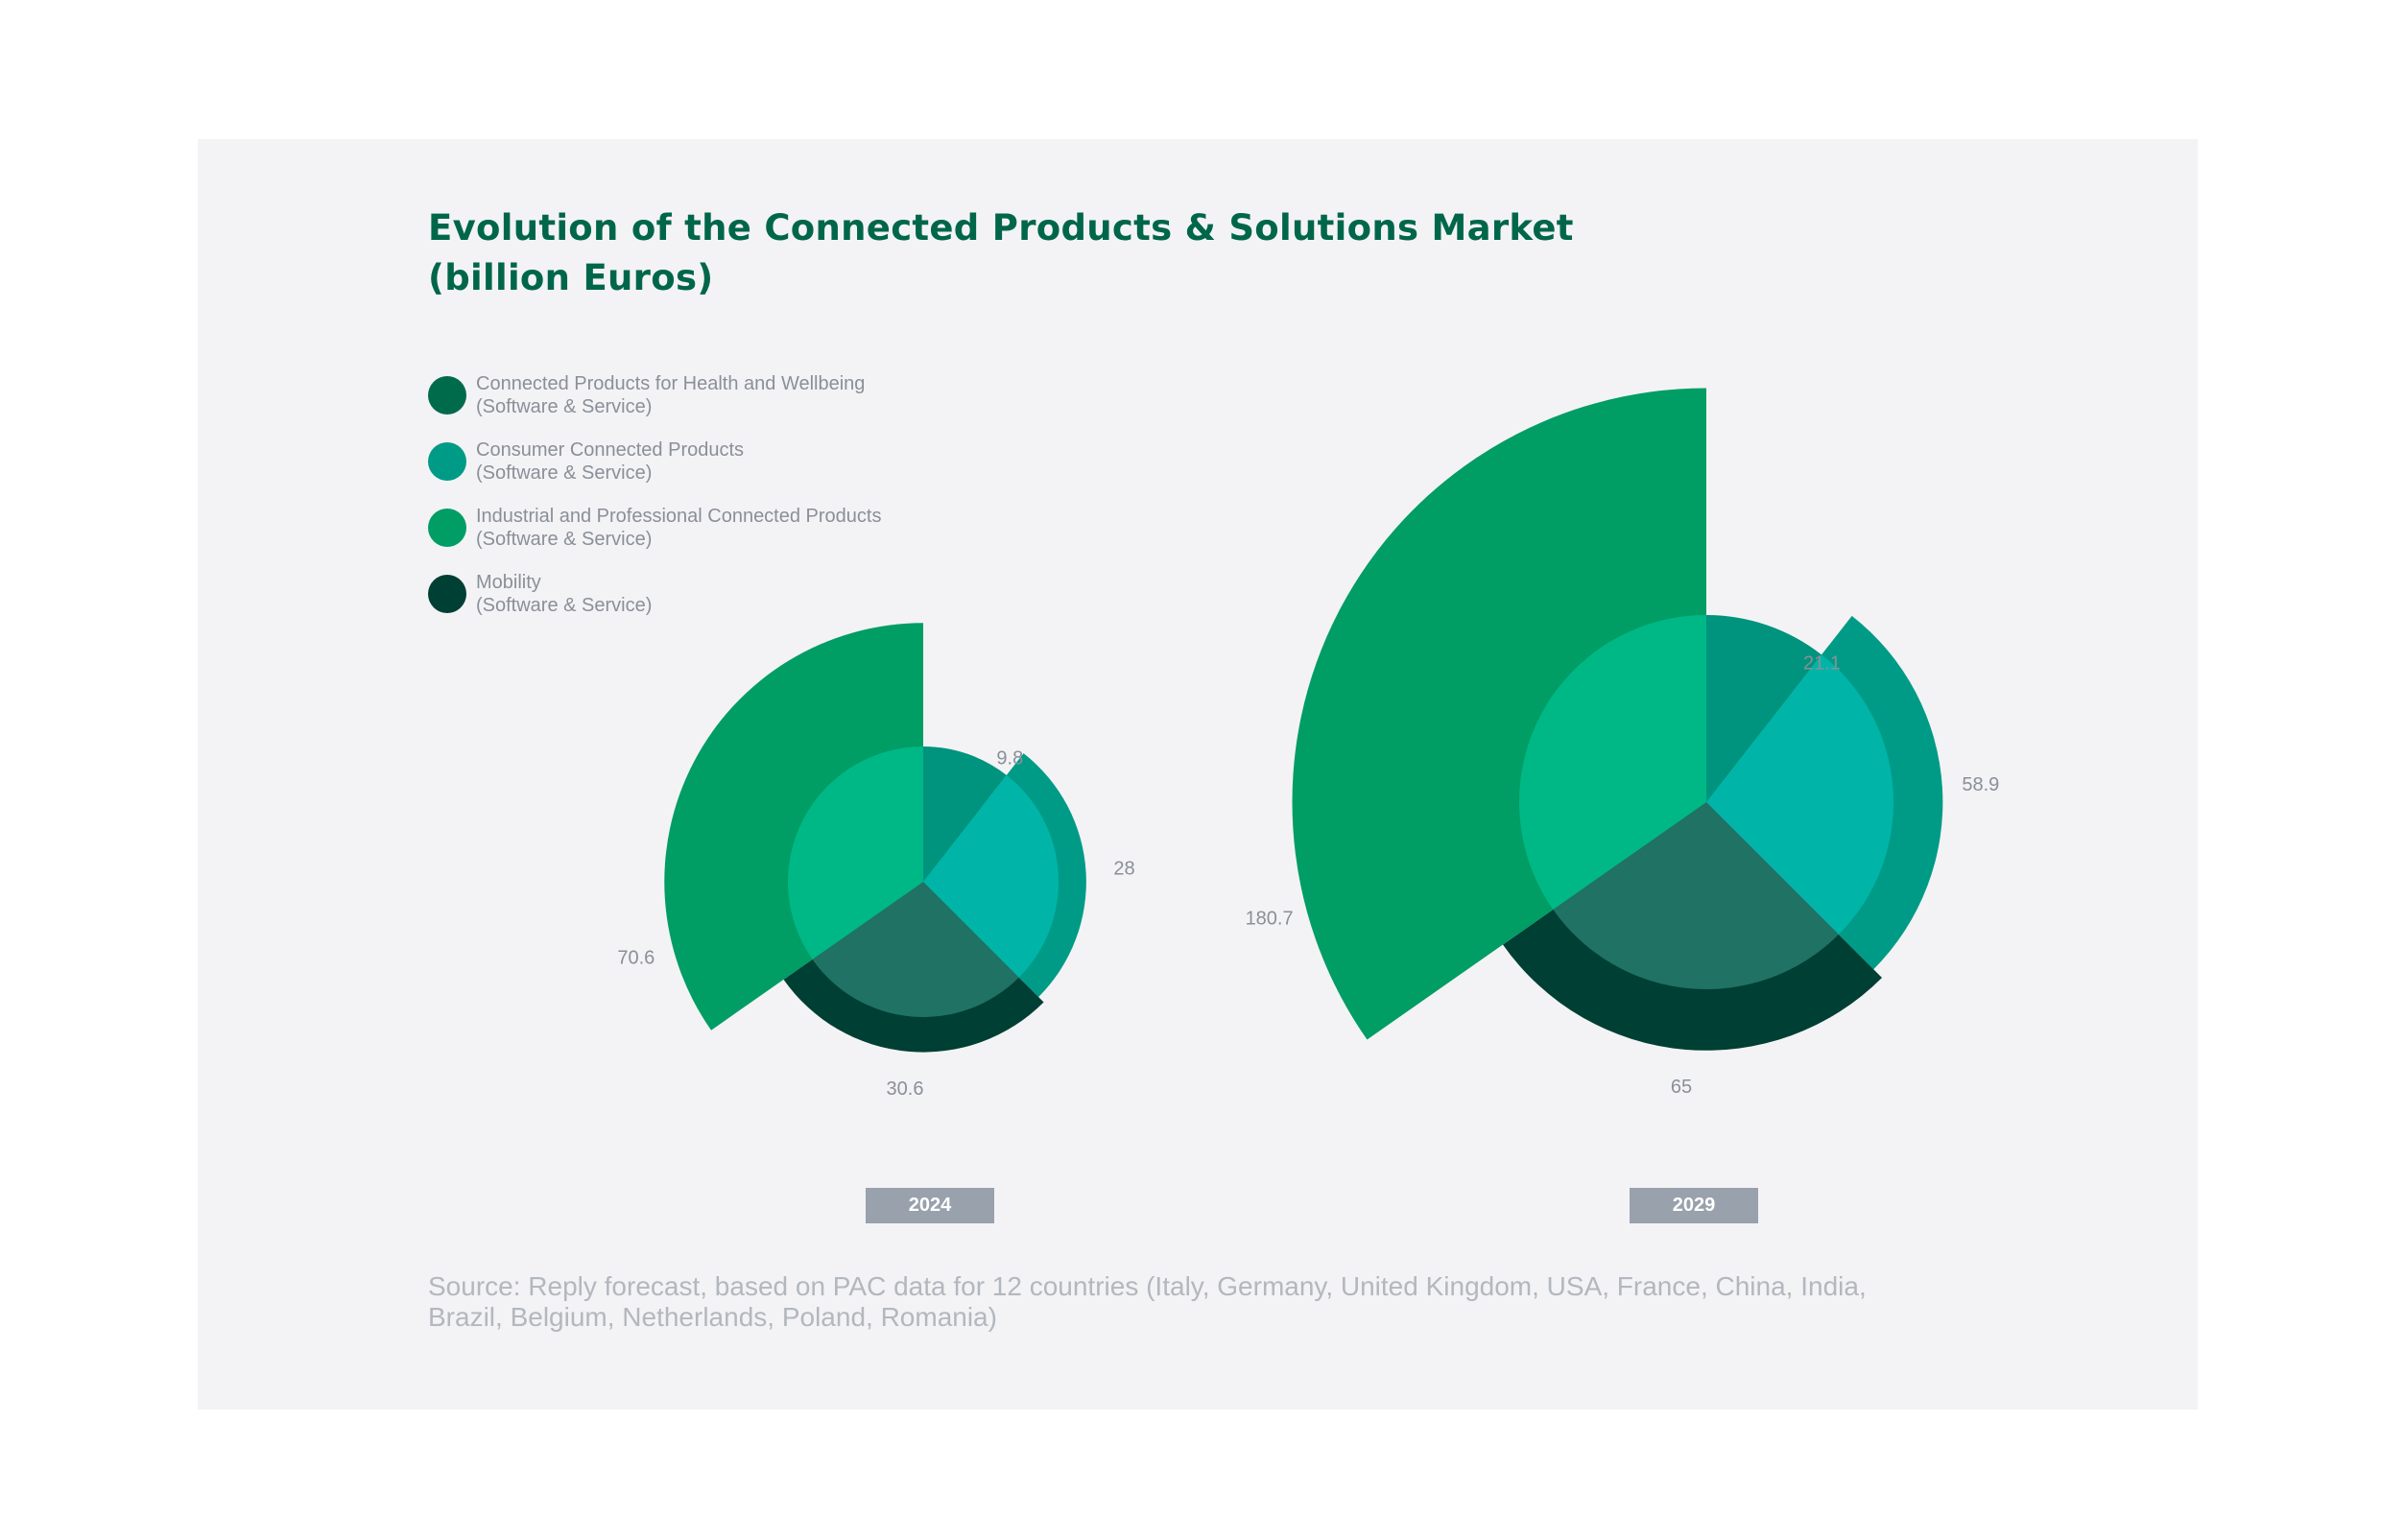  What do you see at coordinates (916, 949) in the screenshot?
I see `inner-segment-mobility-2024` at bounding box center [916, 949].